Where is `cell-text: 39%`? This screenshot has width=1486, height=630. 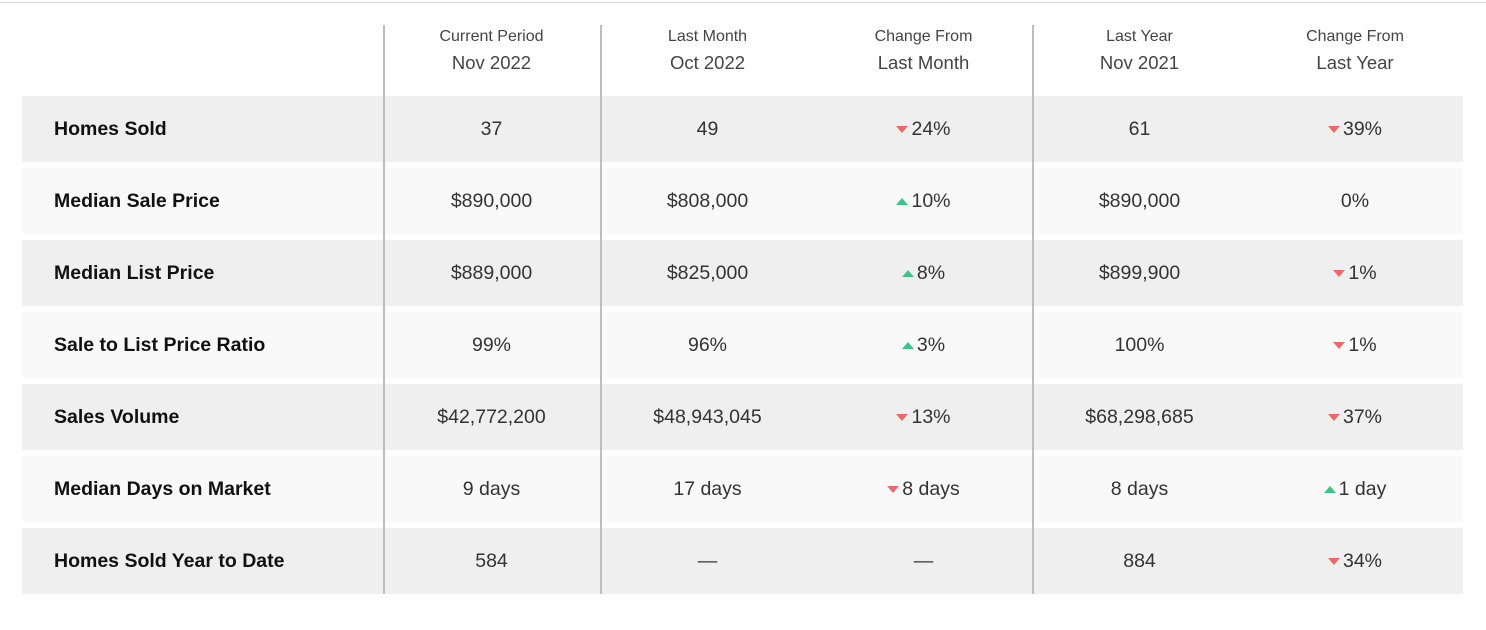 cell-text: 39% is located at coordinates (1362, 128).